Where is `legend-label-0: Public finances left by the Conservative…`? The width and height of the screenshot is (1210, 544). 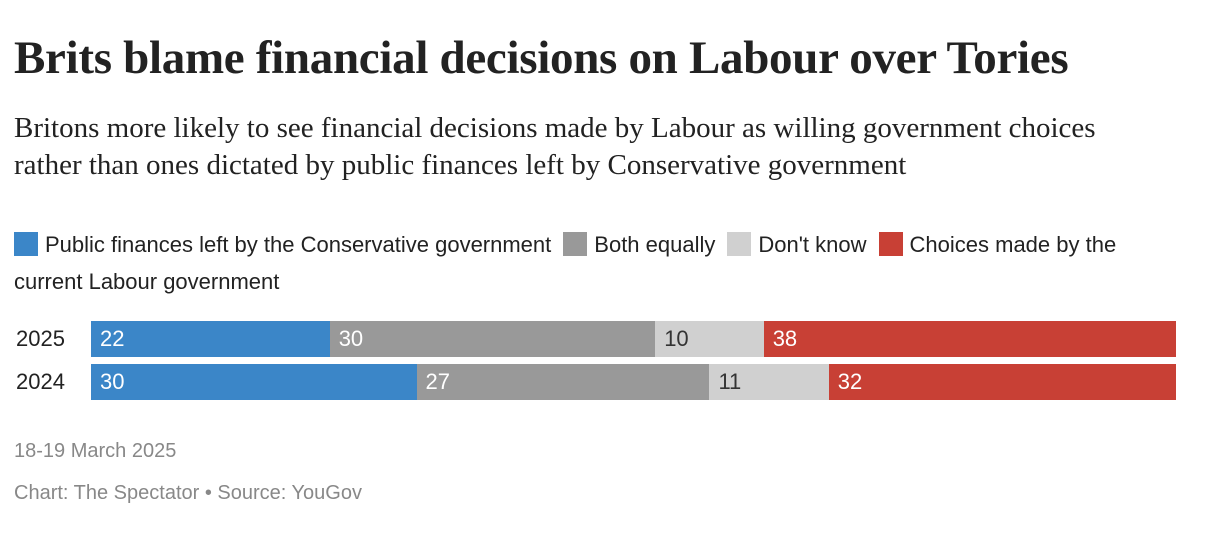
legend-label-0: Public finances left by the Conservative… is located at coordinates (298, 244).